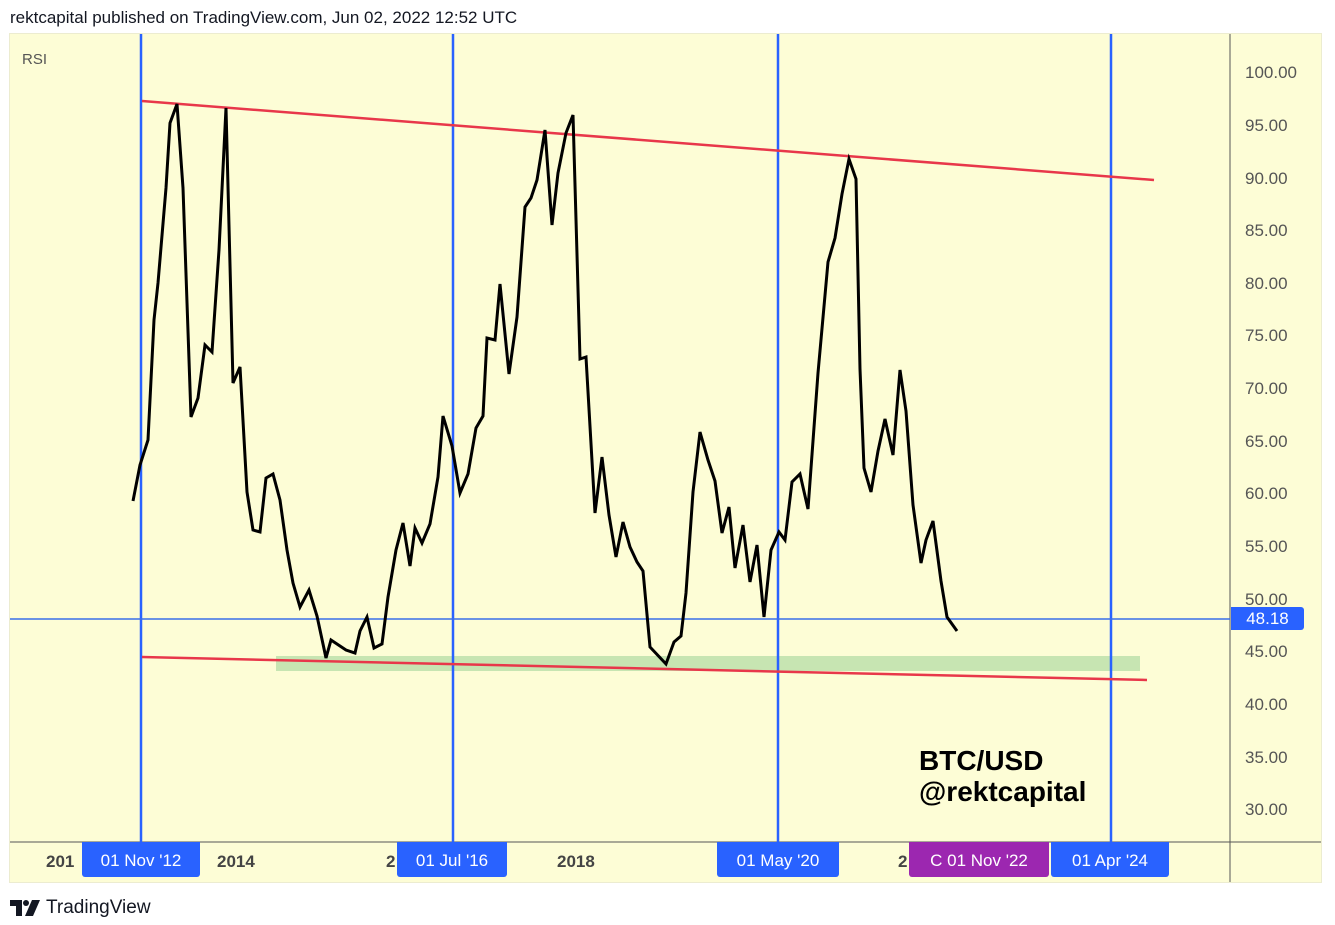 This screenshot has height=925, width=1335. I want to click on date-marker-tag: 01 Apr '24, so click(1110, 859).